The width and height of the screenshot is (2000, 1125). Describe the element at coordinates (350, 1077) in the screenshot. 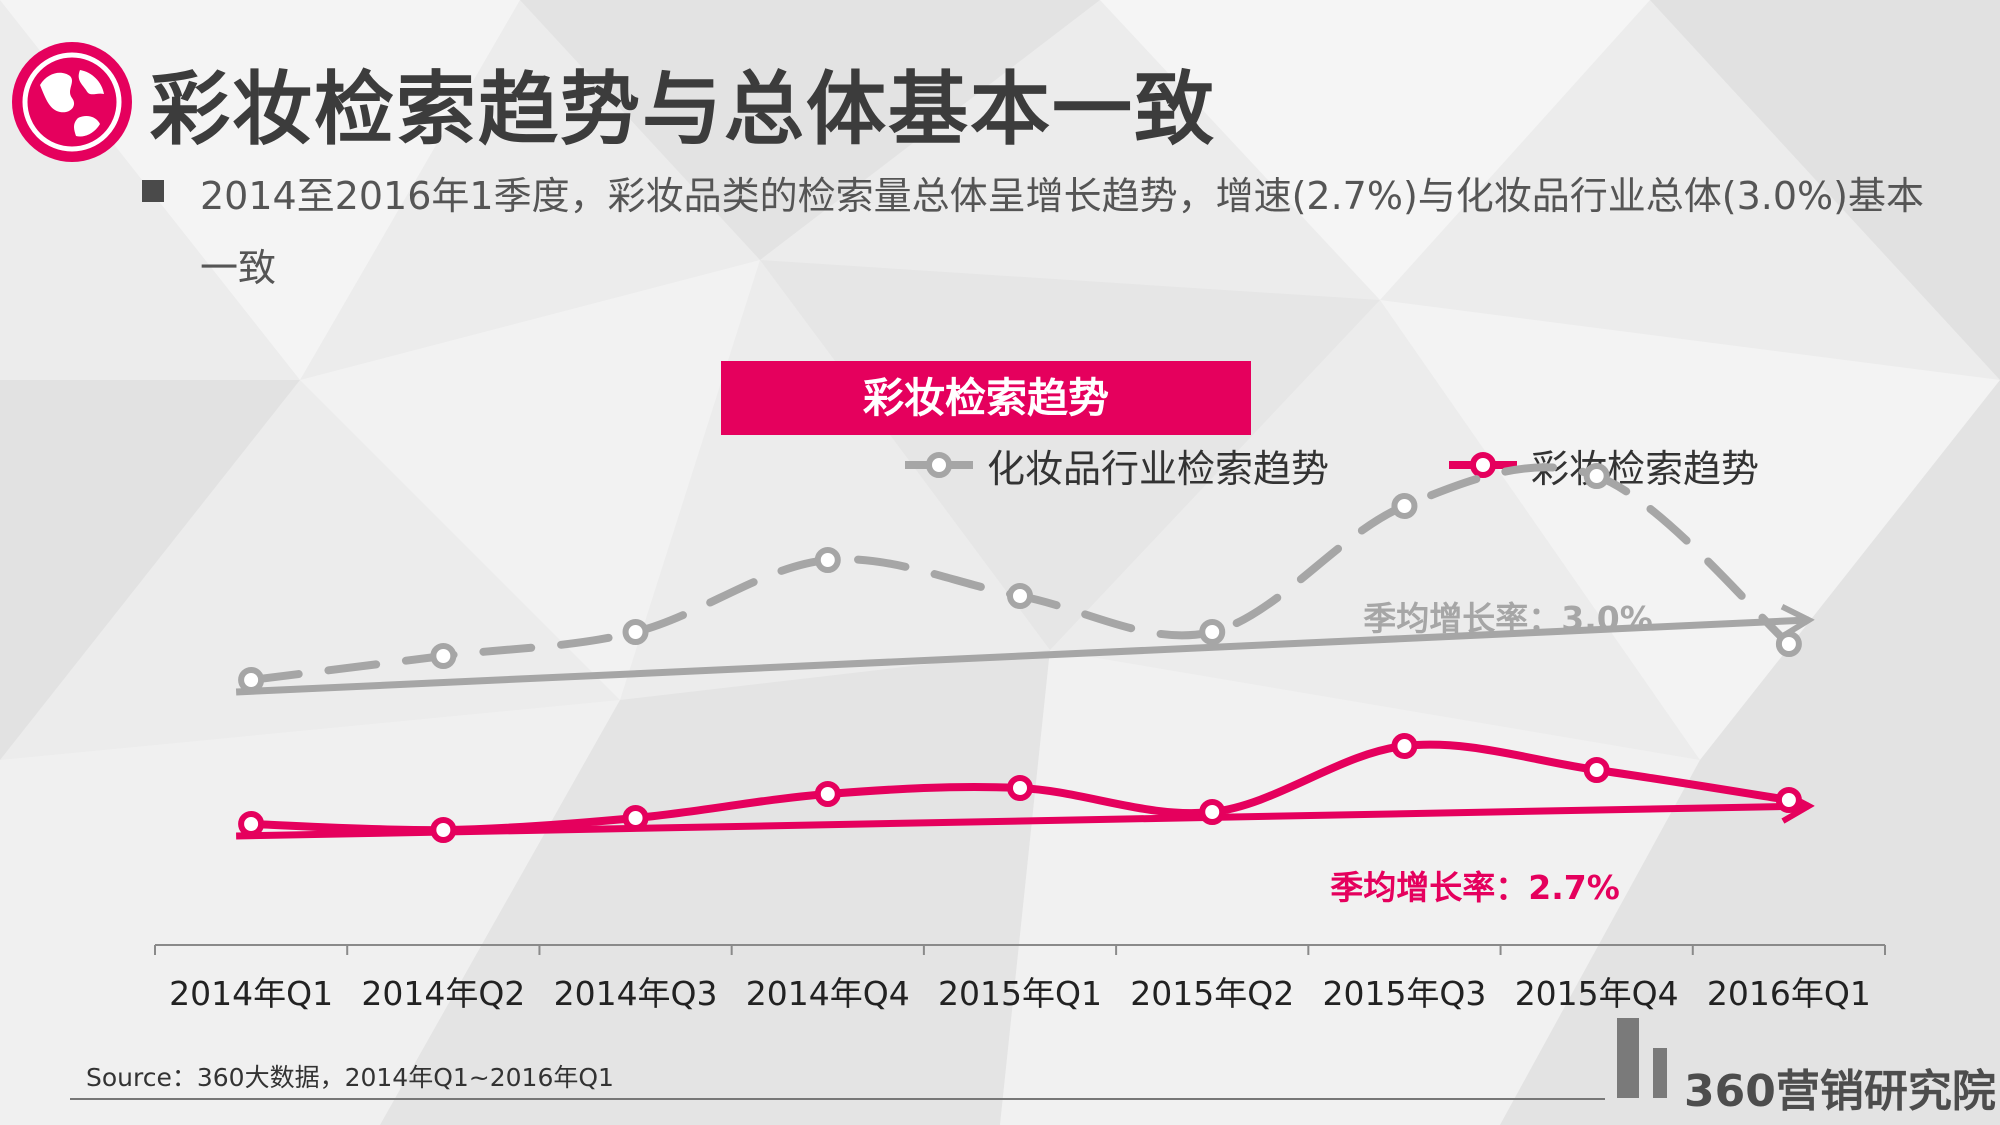

I see `source-note: Source：360大数据，2014年Q1~2016年Q1` at that location.